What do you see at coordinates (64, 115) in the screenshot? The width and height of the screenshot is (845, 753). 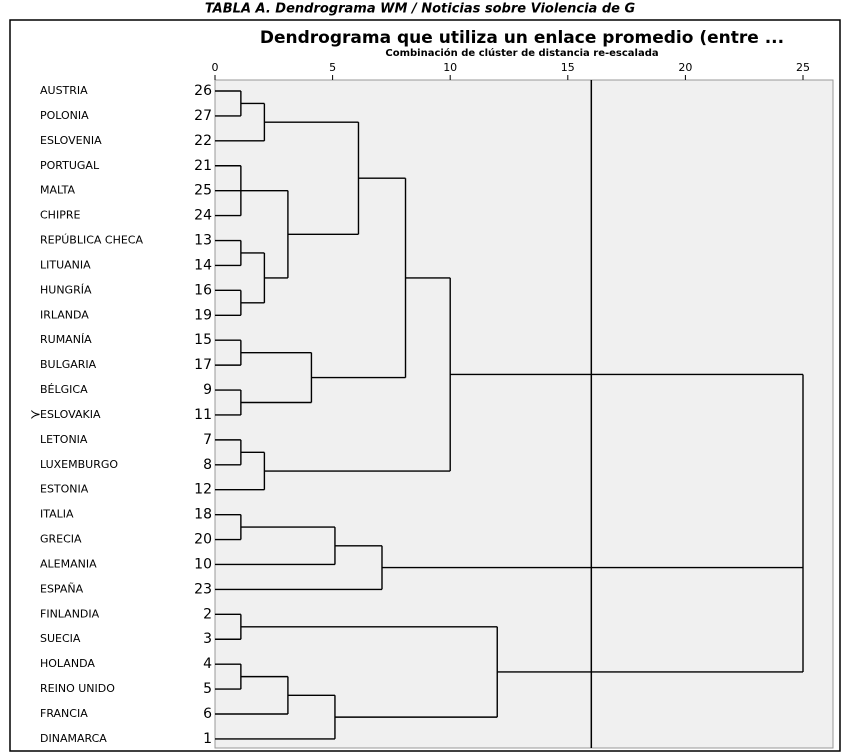 I see `leaf-label: POLONIA` at bounding box center [64, 115].